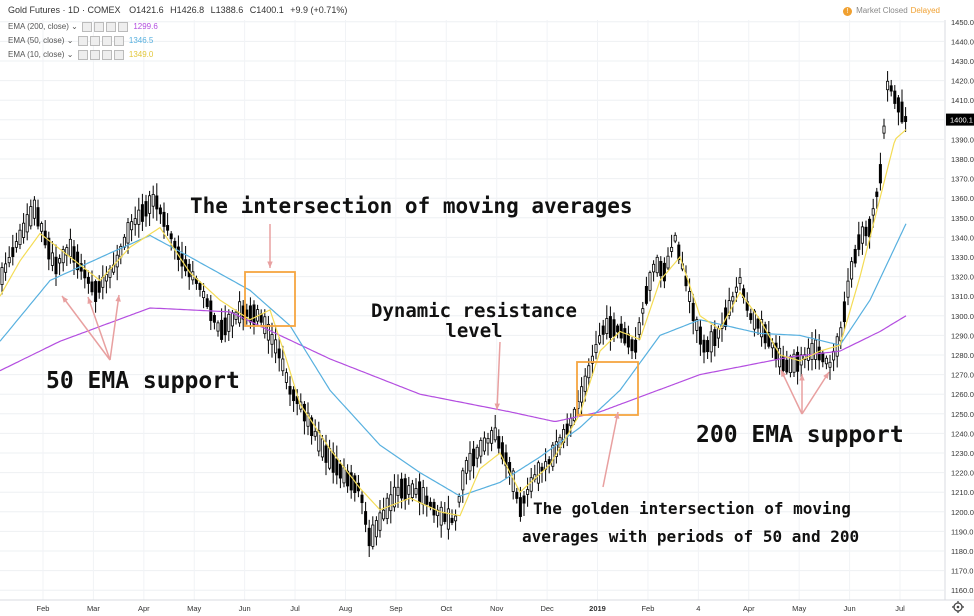  What do you see at coordinates (962, 257) in the screenshot?
I see `y-tick-label: 1330.0` at bounding box center [962, 257].